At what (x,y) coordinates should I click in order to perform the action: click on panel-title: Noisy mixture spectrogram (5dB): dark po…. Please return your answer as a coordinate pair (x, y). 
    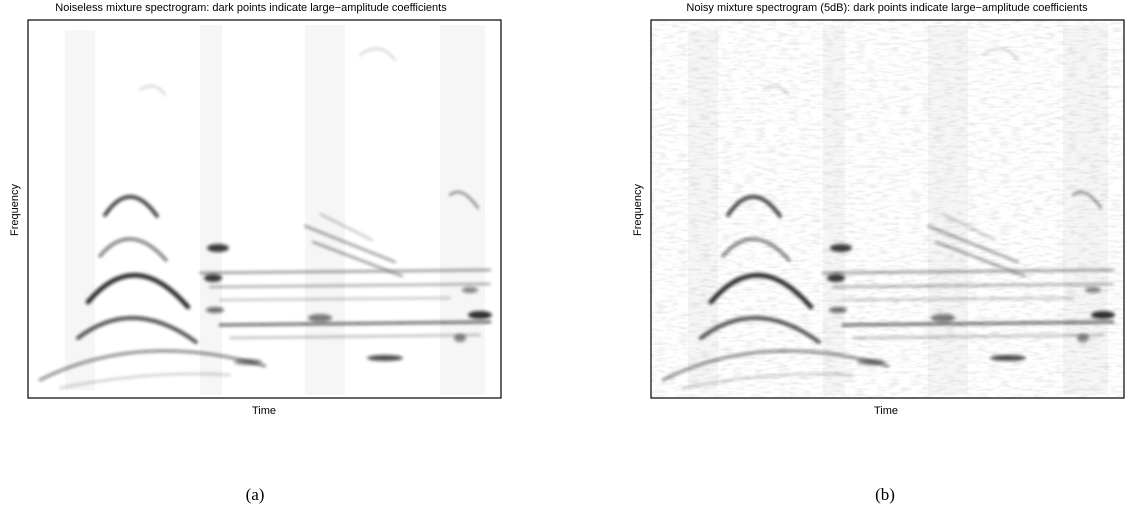
    Looking at the image, I should click on (887, 8).